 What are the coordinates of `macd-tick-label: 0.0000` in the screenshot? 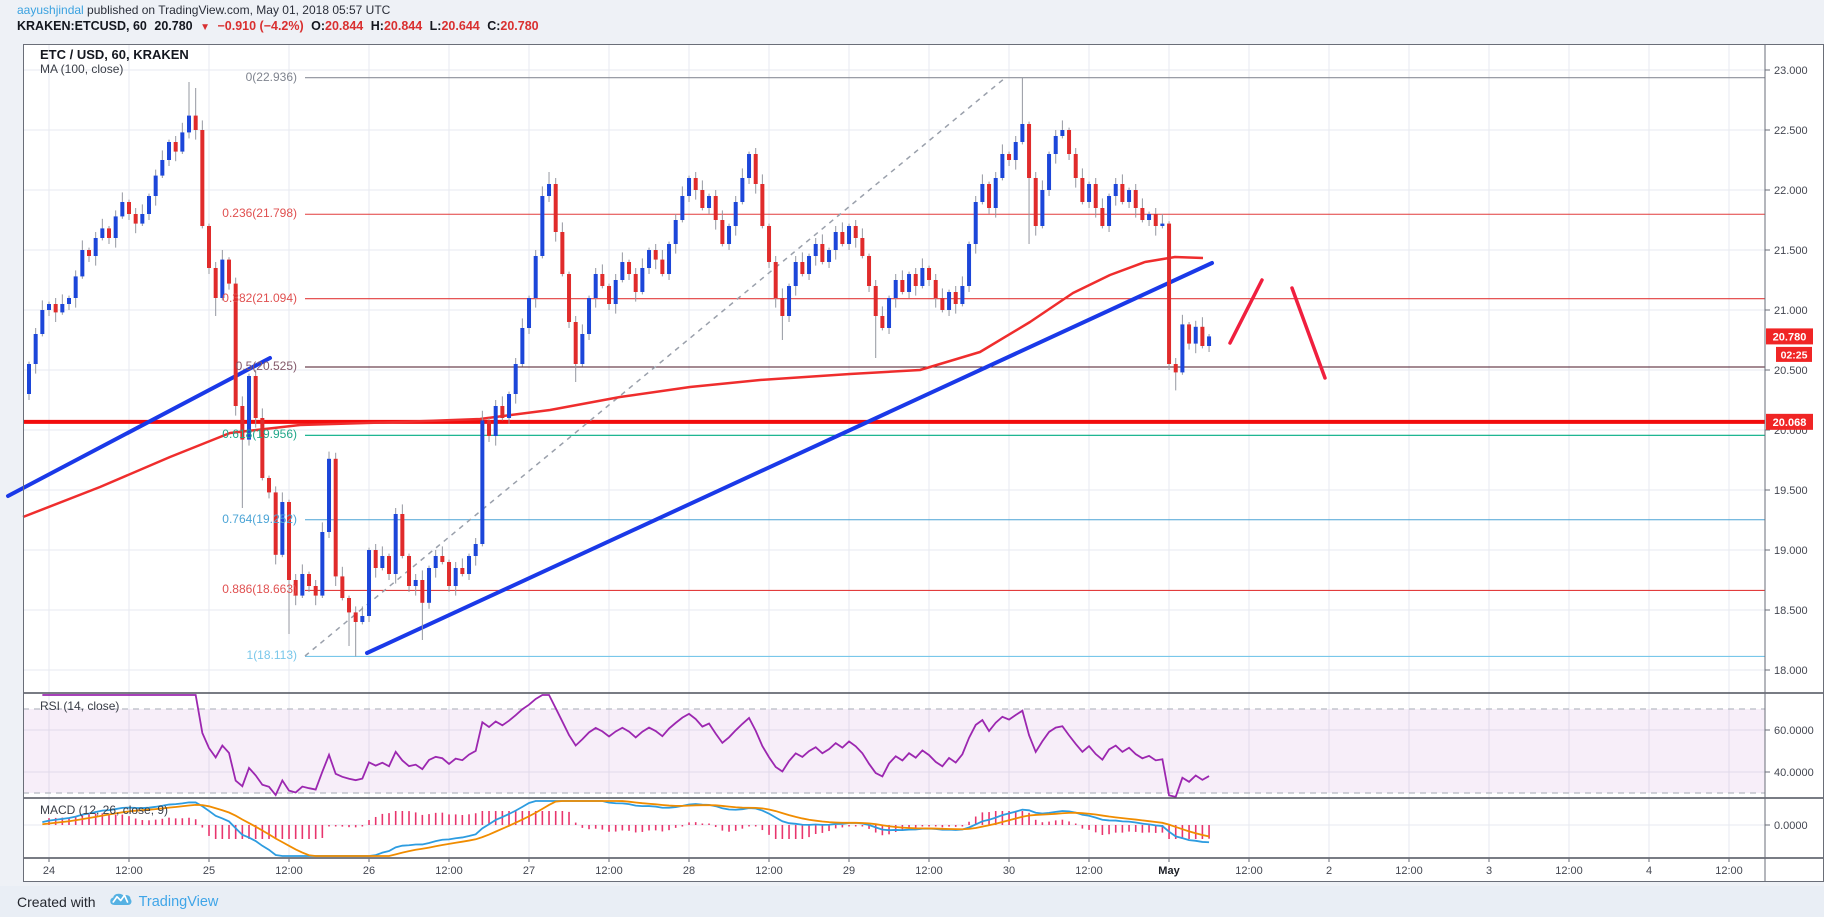 It's located at (1791, 826).